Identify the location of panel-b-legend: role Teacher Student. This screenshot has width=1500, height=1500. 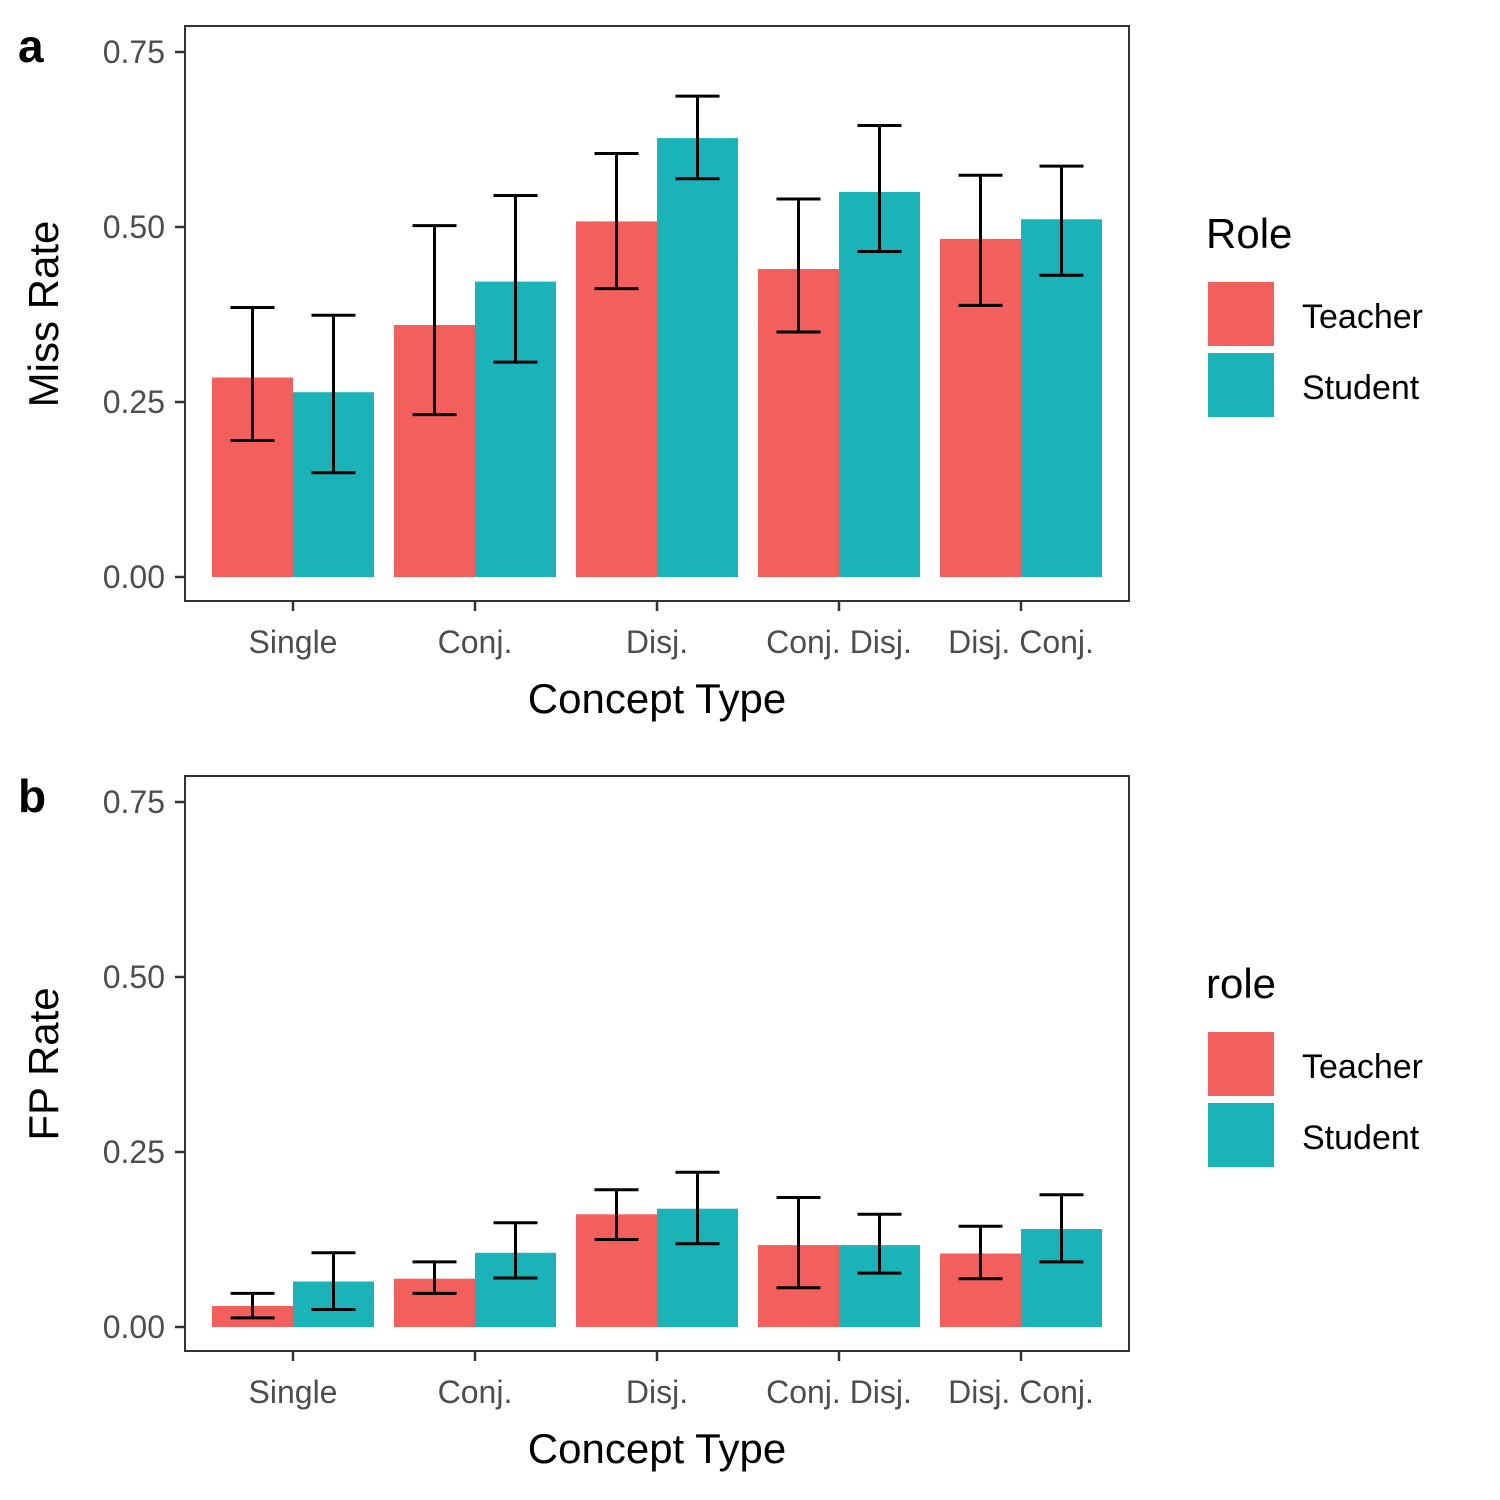
(1314, 1063).